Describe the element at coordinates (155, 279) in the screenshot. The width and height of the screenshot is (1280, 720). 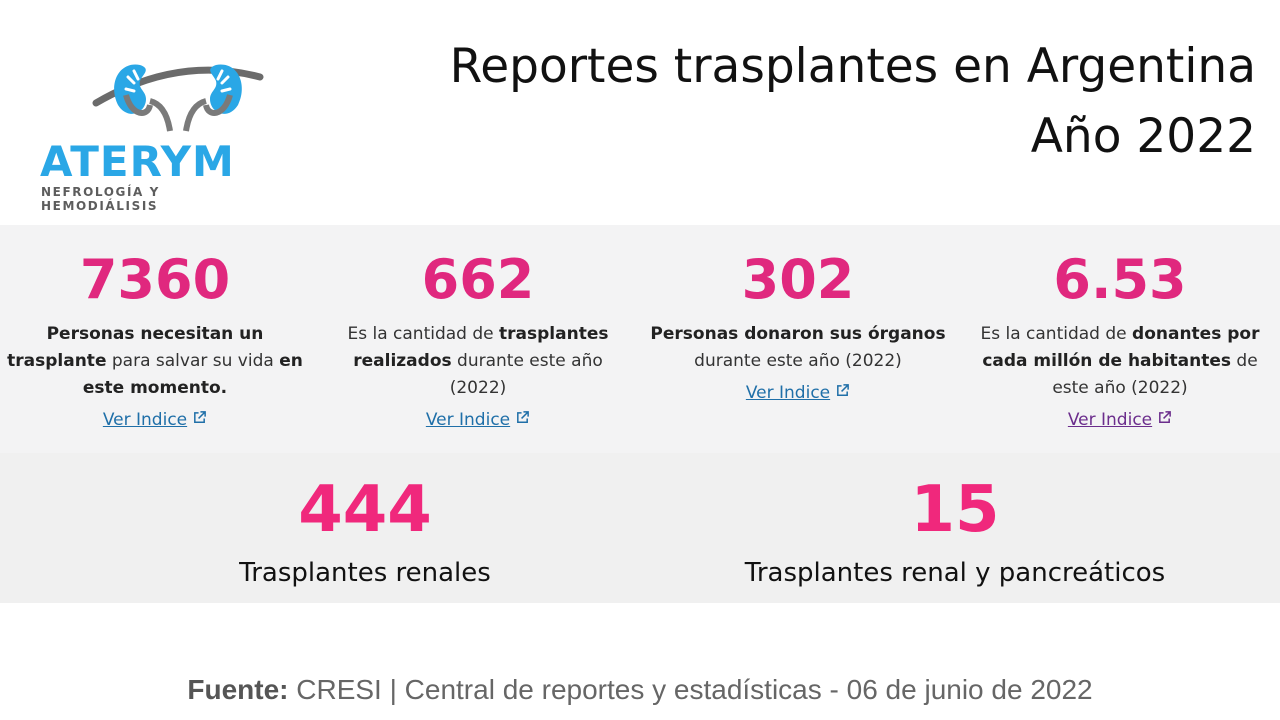
I see `stat-value: 7360` at that location.